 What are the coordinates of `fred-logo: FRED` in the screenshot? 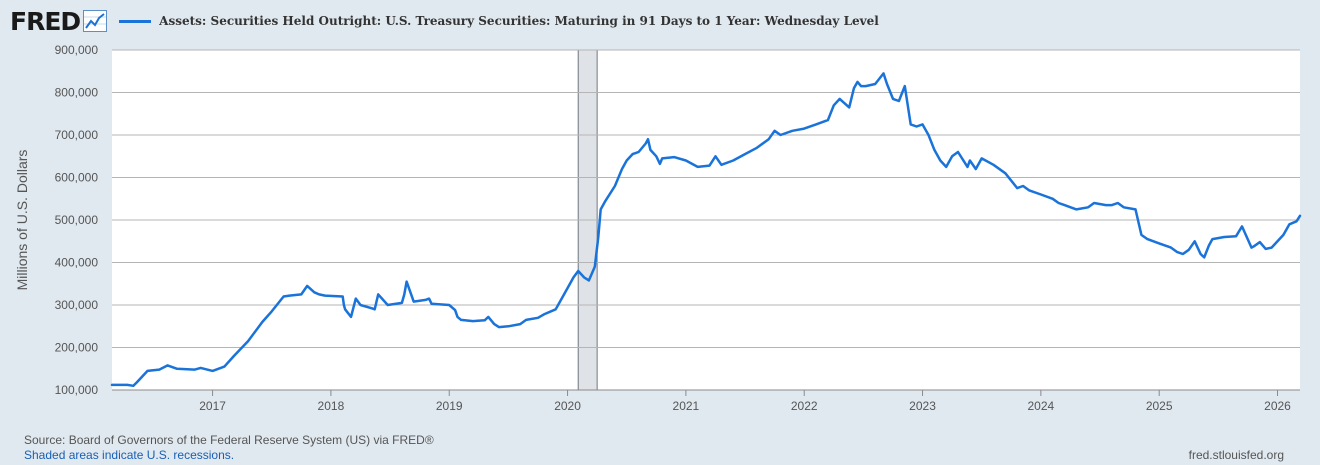 It's located at (59, 21).